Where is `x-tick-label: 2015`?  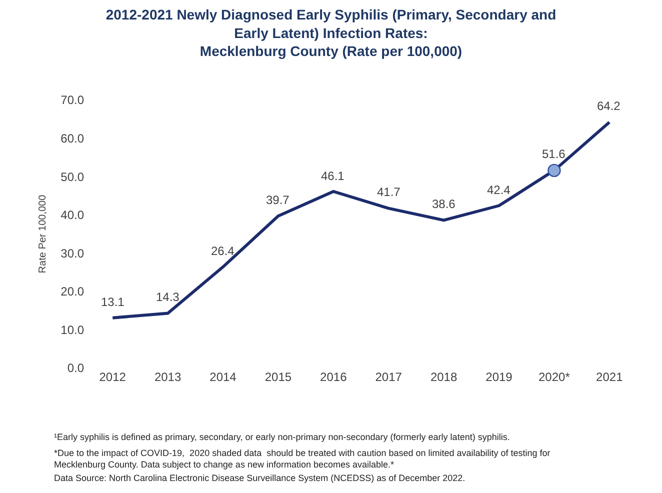 x-tick-label: 2015 is located at coordinates (278, 377).